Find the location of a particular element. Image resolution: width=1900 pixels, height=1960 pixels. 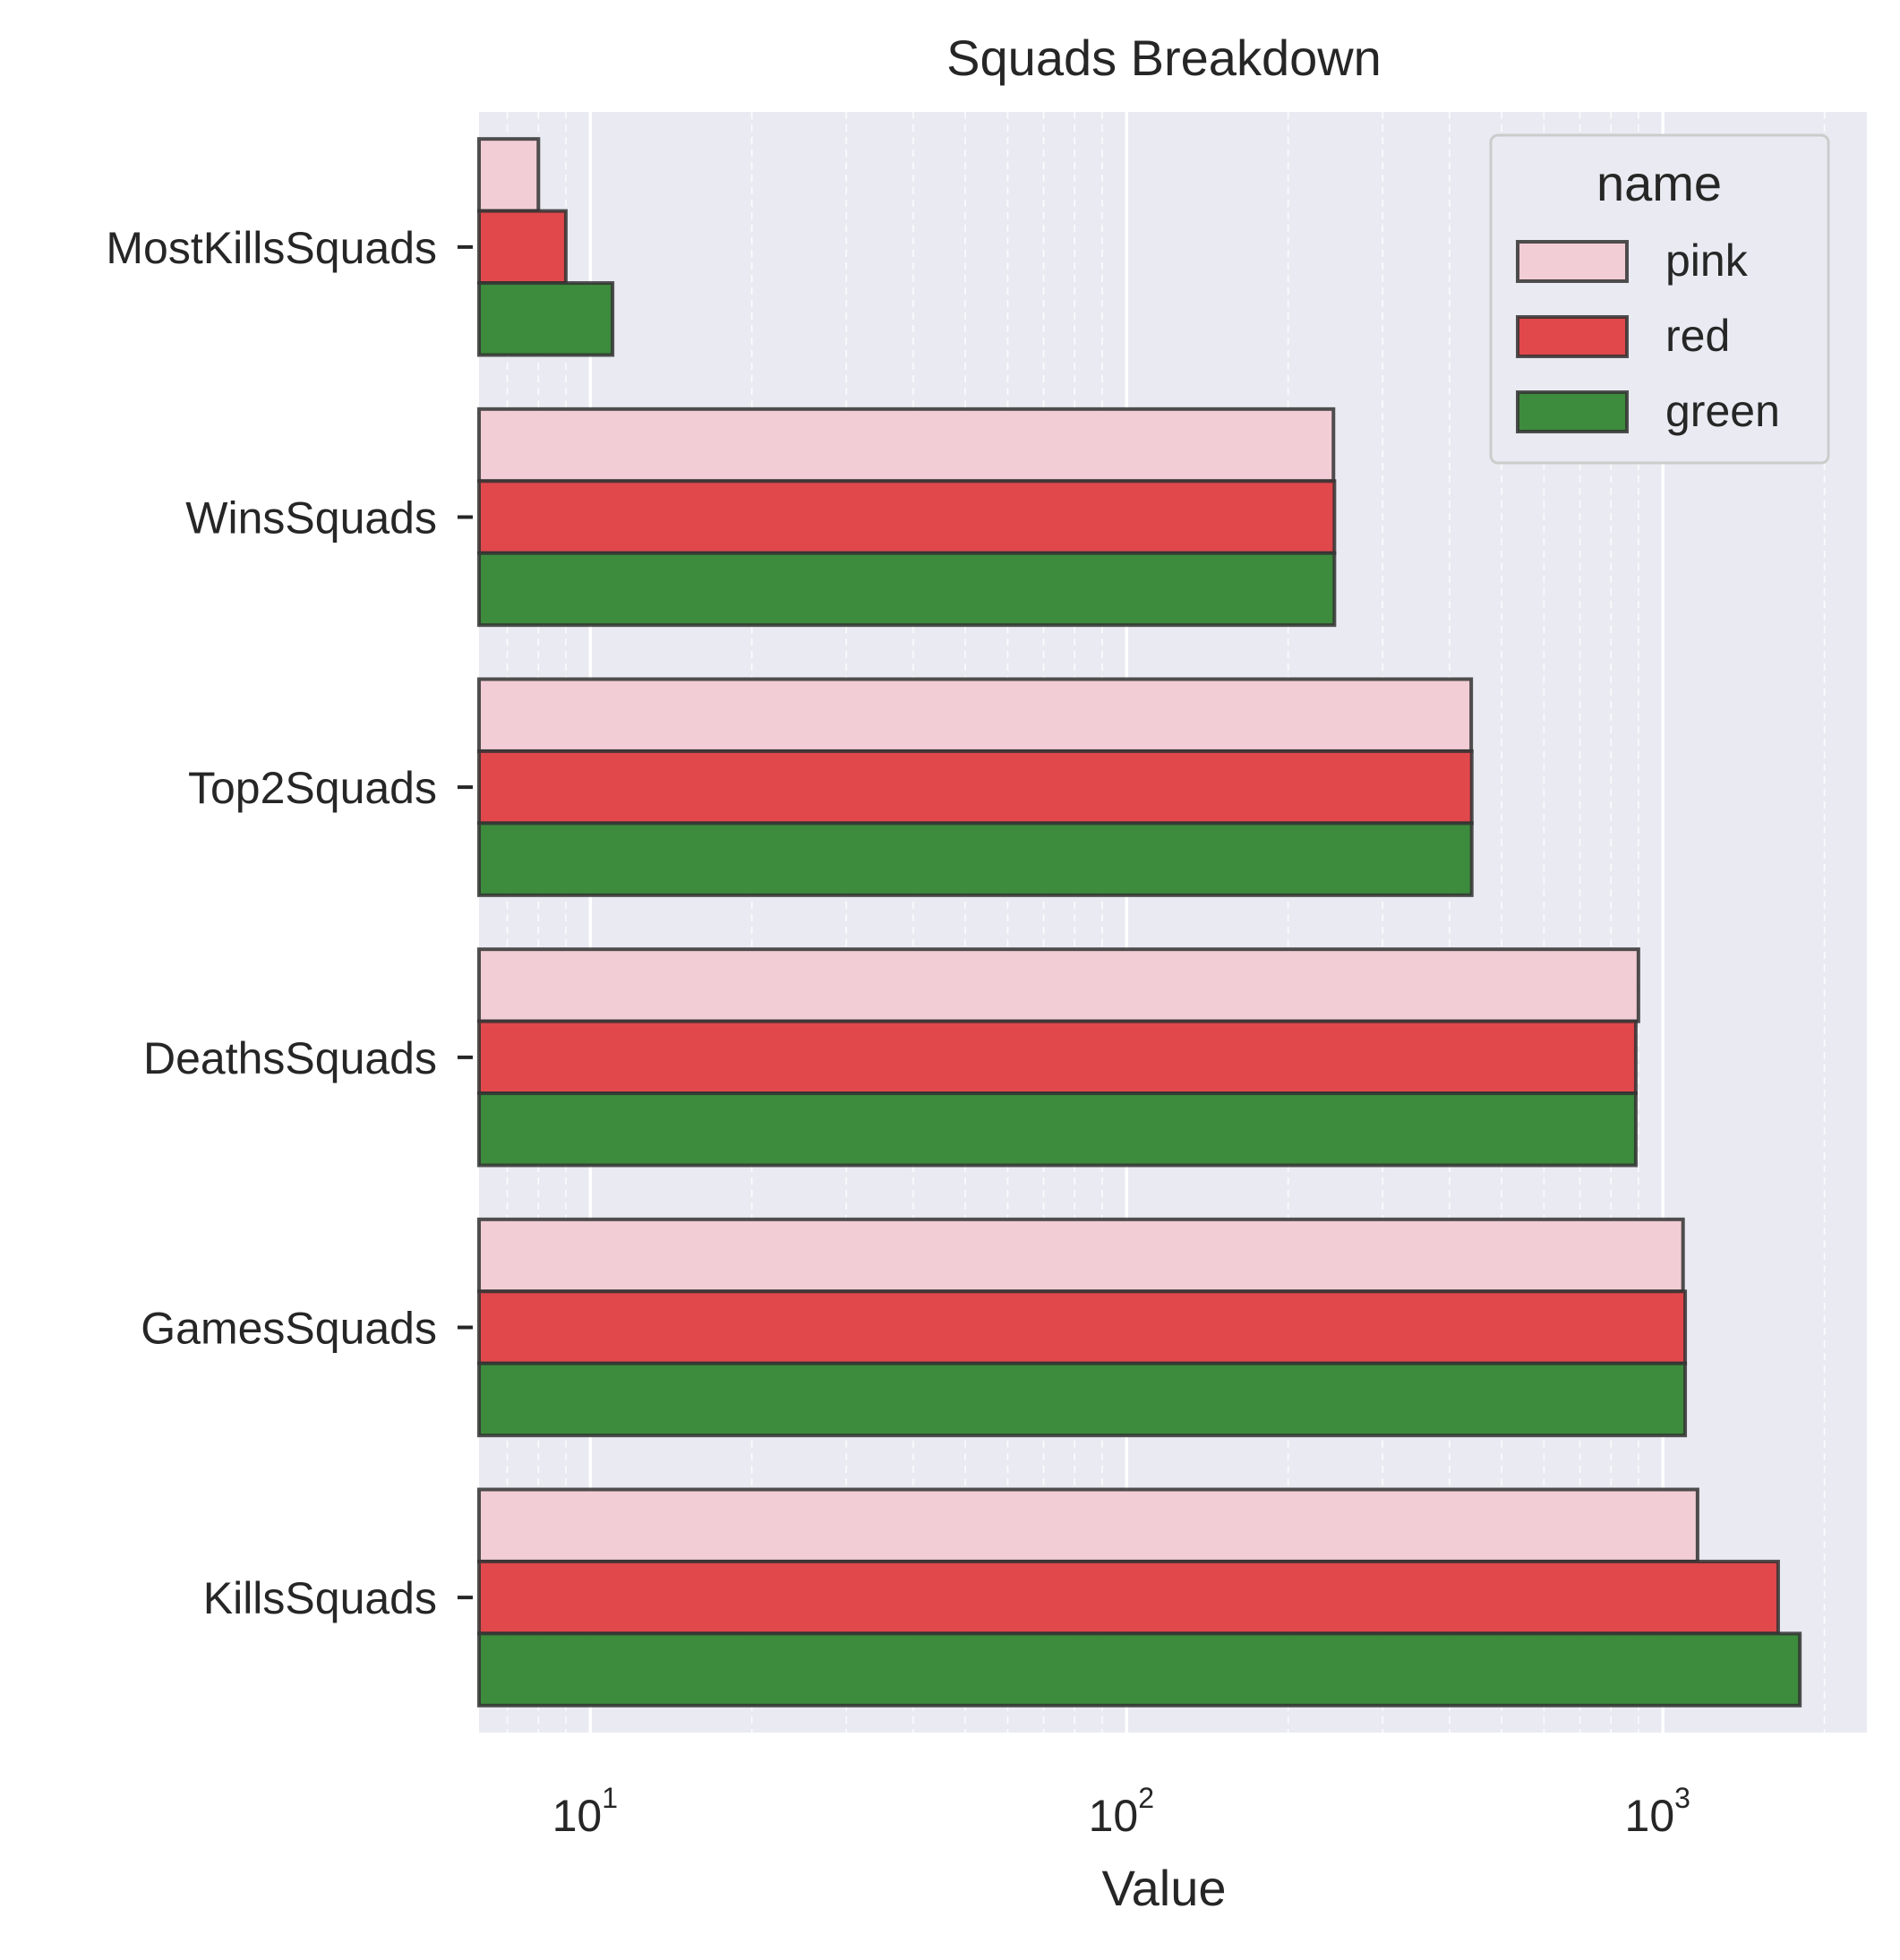

legend: name pink red green is located at coordinates (1659, 299).